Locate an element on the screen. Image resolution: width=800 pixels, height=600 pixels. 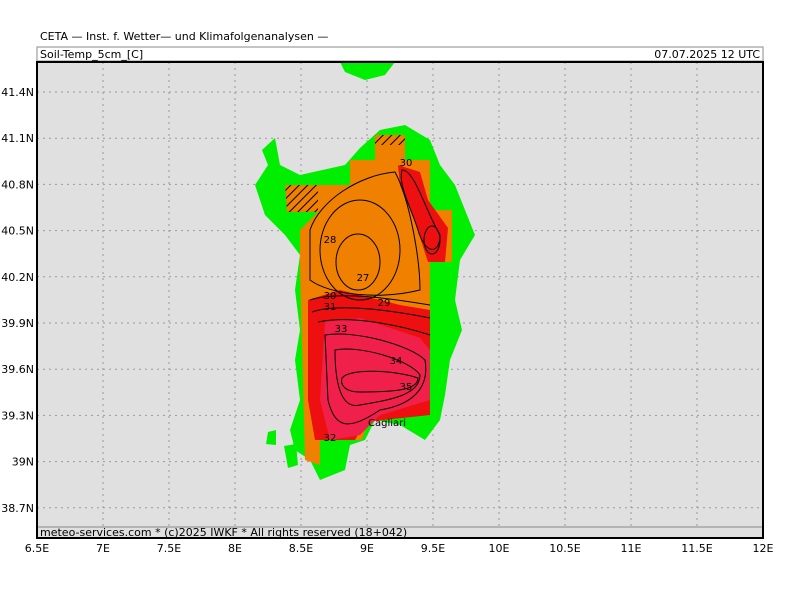
corsica is located at coordinates (367, 71).